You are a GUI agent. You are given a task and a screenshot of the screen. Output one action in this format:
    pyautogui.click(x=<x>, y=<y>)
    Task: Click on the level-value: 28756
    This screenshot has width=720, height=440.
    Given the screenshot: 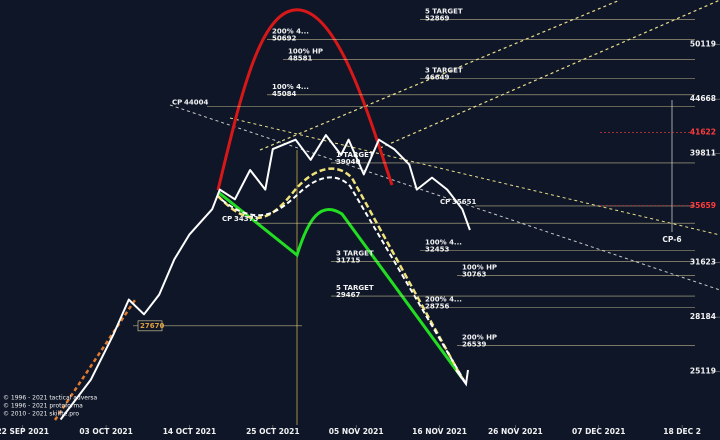 What is the action you would take?
    pyautogui.click(x=437, y=307)
    